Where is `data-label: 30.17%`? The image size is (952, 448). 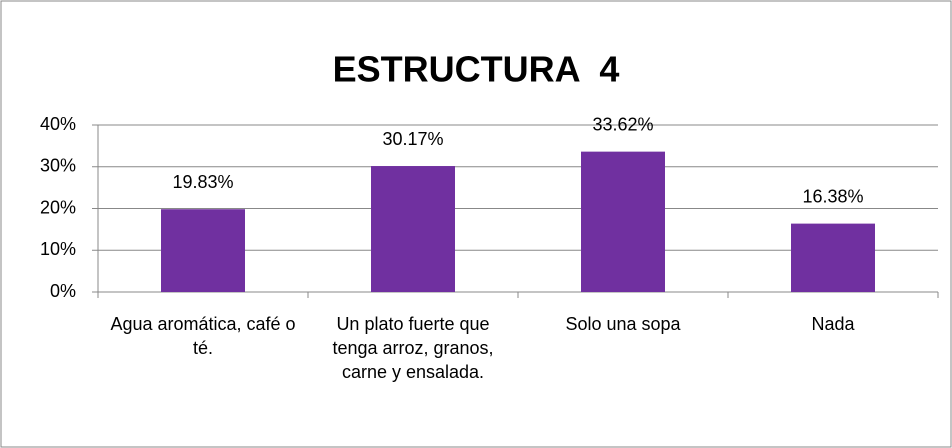 data-label: 30.17% is located at coordinates (412, 139).